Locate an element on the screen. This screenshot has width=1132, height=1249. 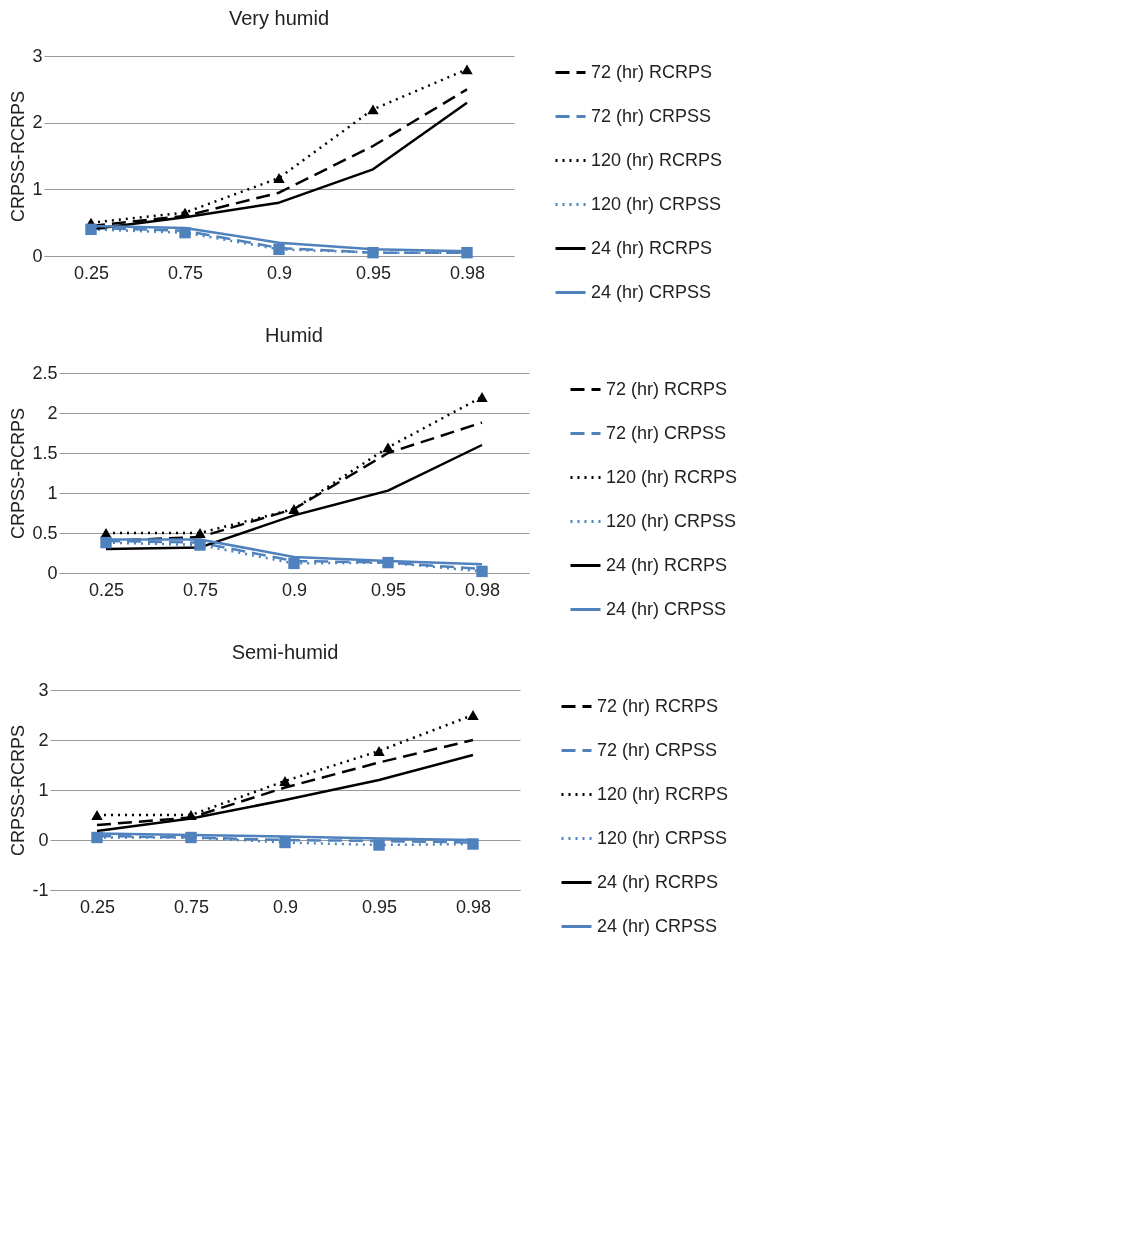
y-tick-label: 2.5 is located at coordinates (45, 372).